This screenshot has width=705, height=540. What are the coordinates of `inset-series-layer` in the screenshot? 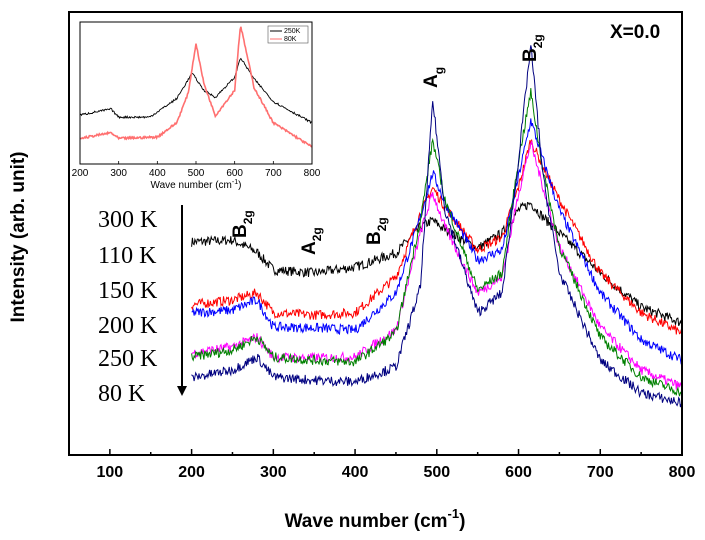 It's located at (196, 87).